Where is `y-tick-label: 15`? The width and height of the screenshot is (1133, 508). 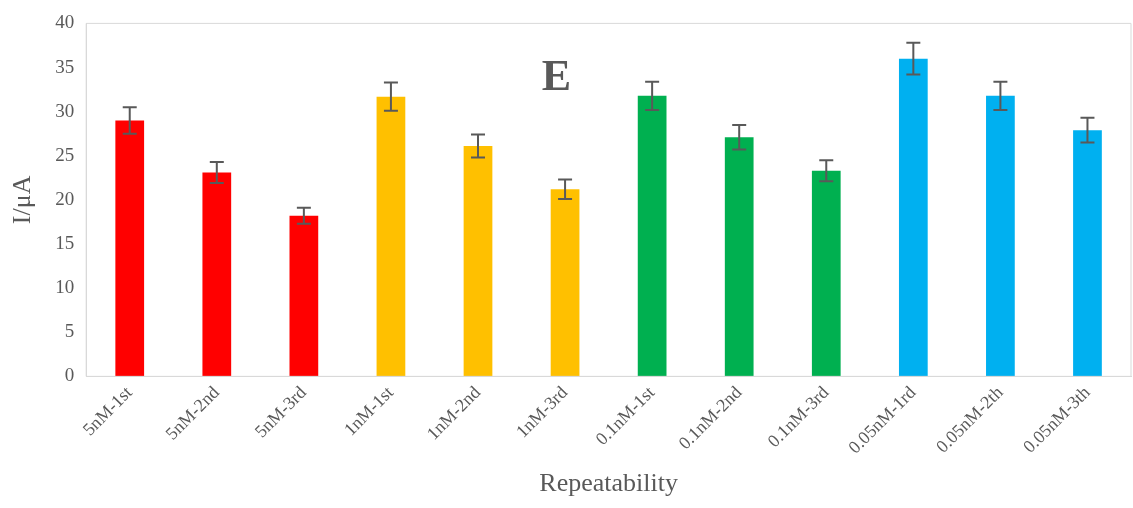
y-tick-label: 15 is located at coordinates (65, 242).